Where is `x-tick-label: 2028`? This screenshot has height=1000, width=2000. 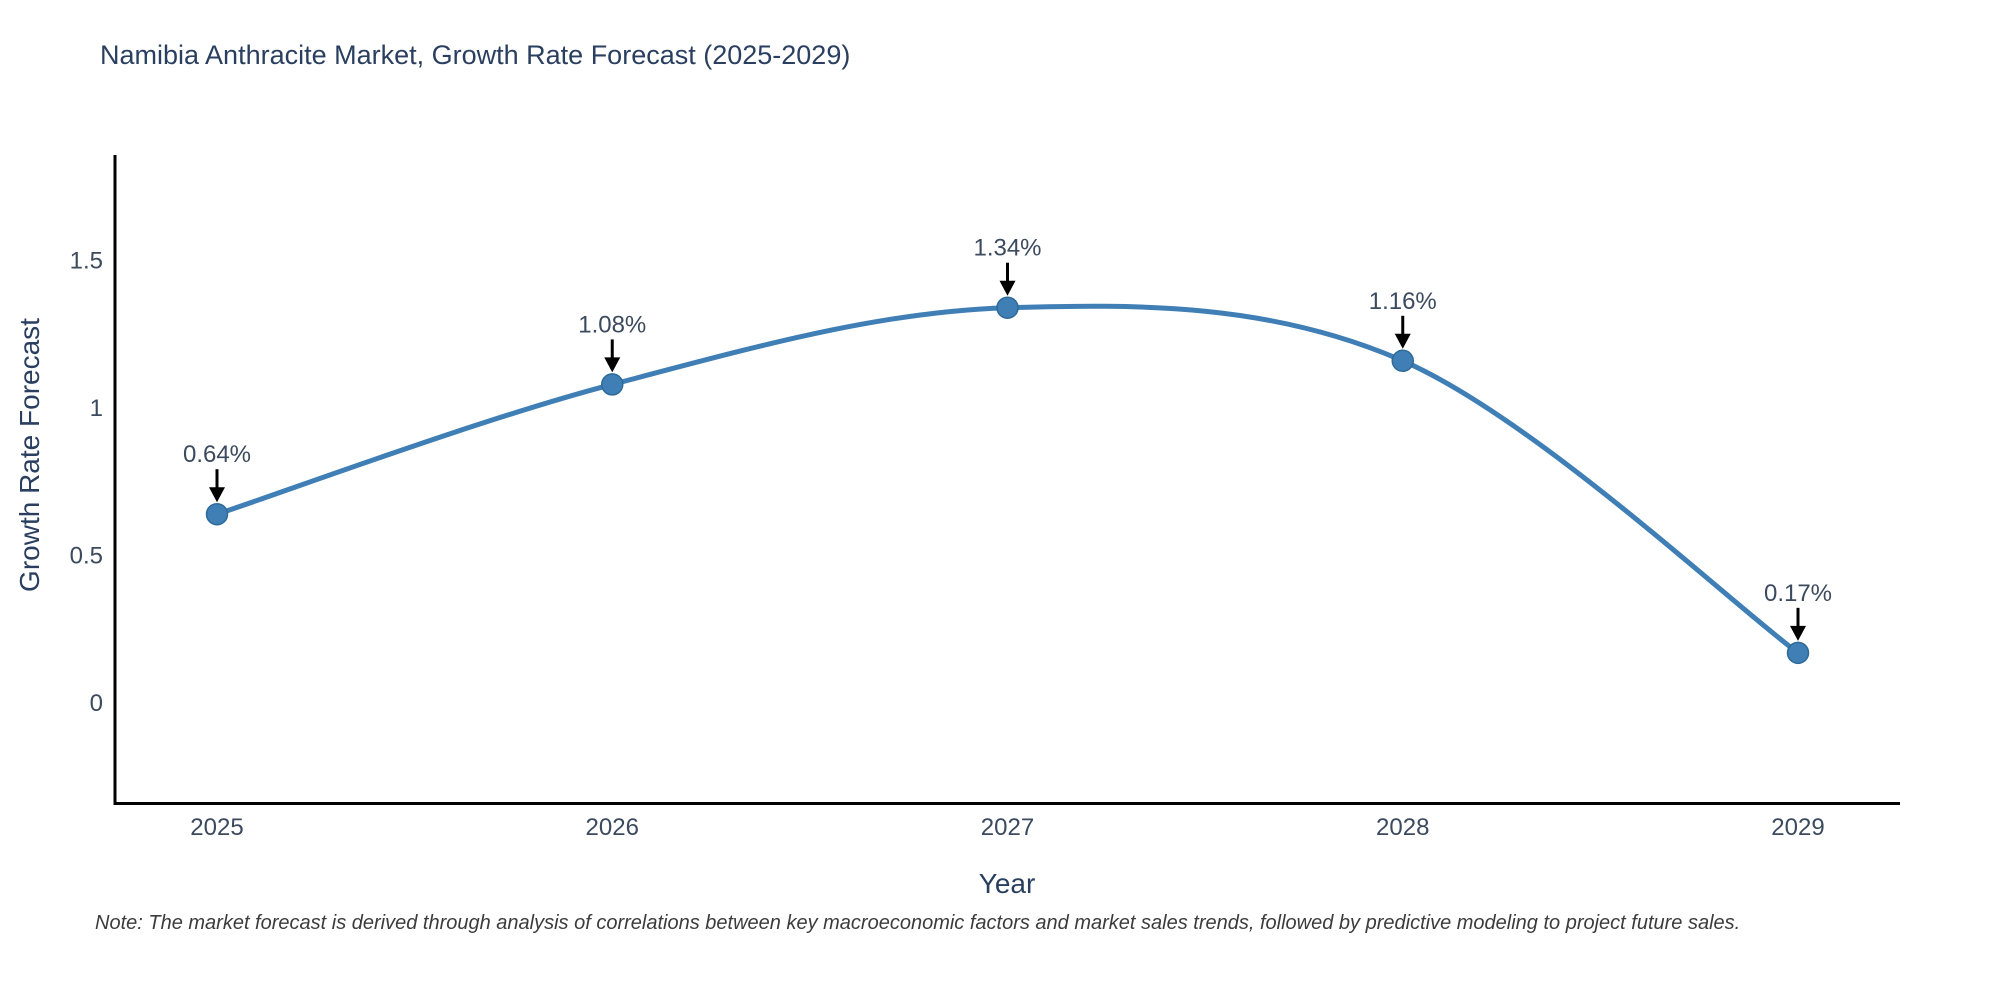 x-tick-label: 2028 is located at coordinates (1402, 827).